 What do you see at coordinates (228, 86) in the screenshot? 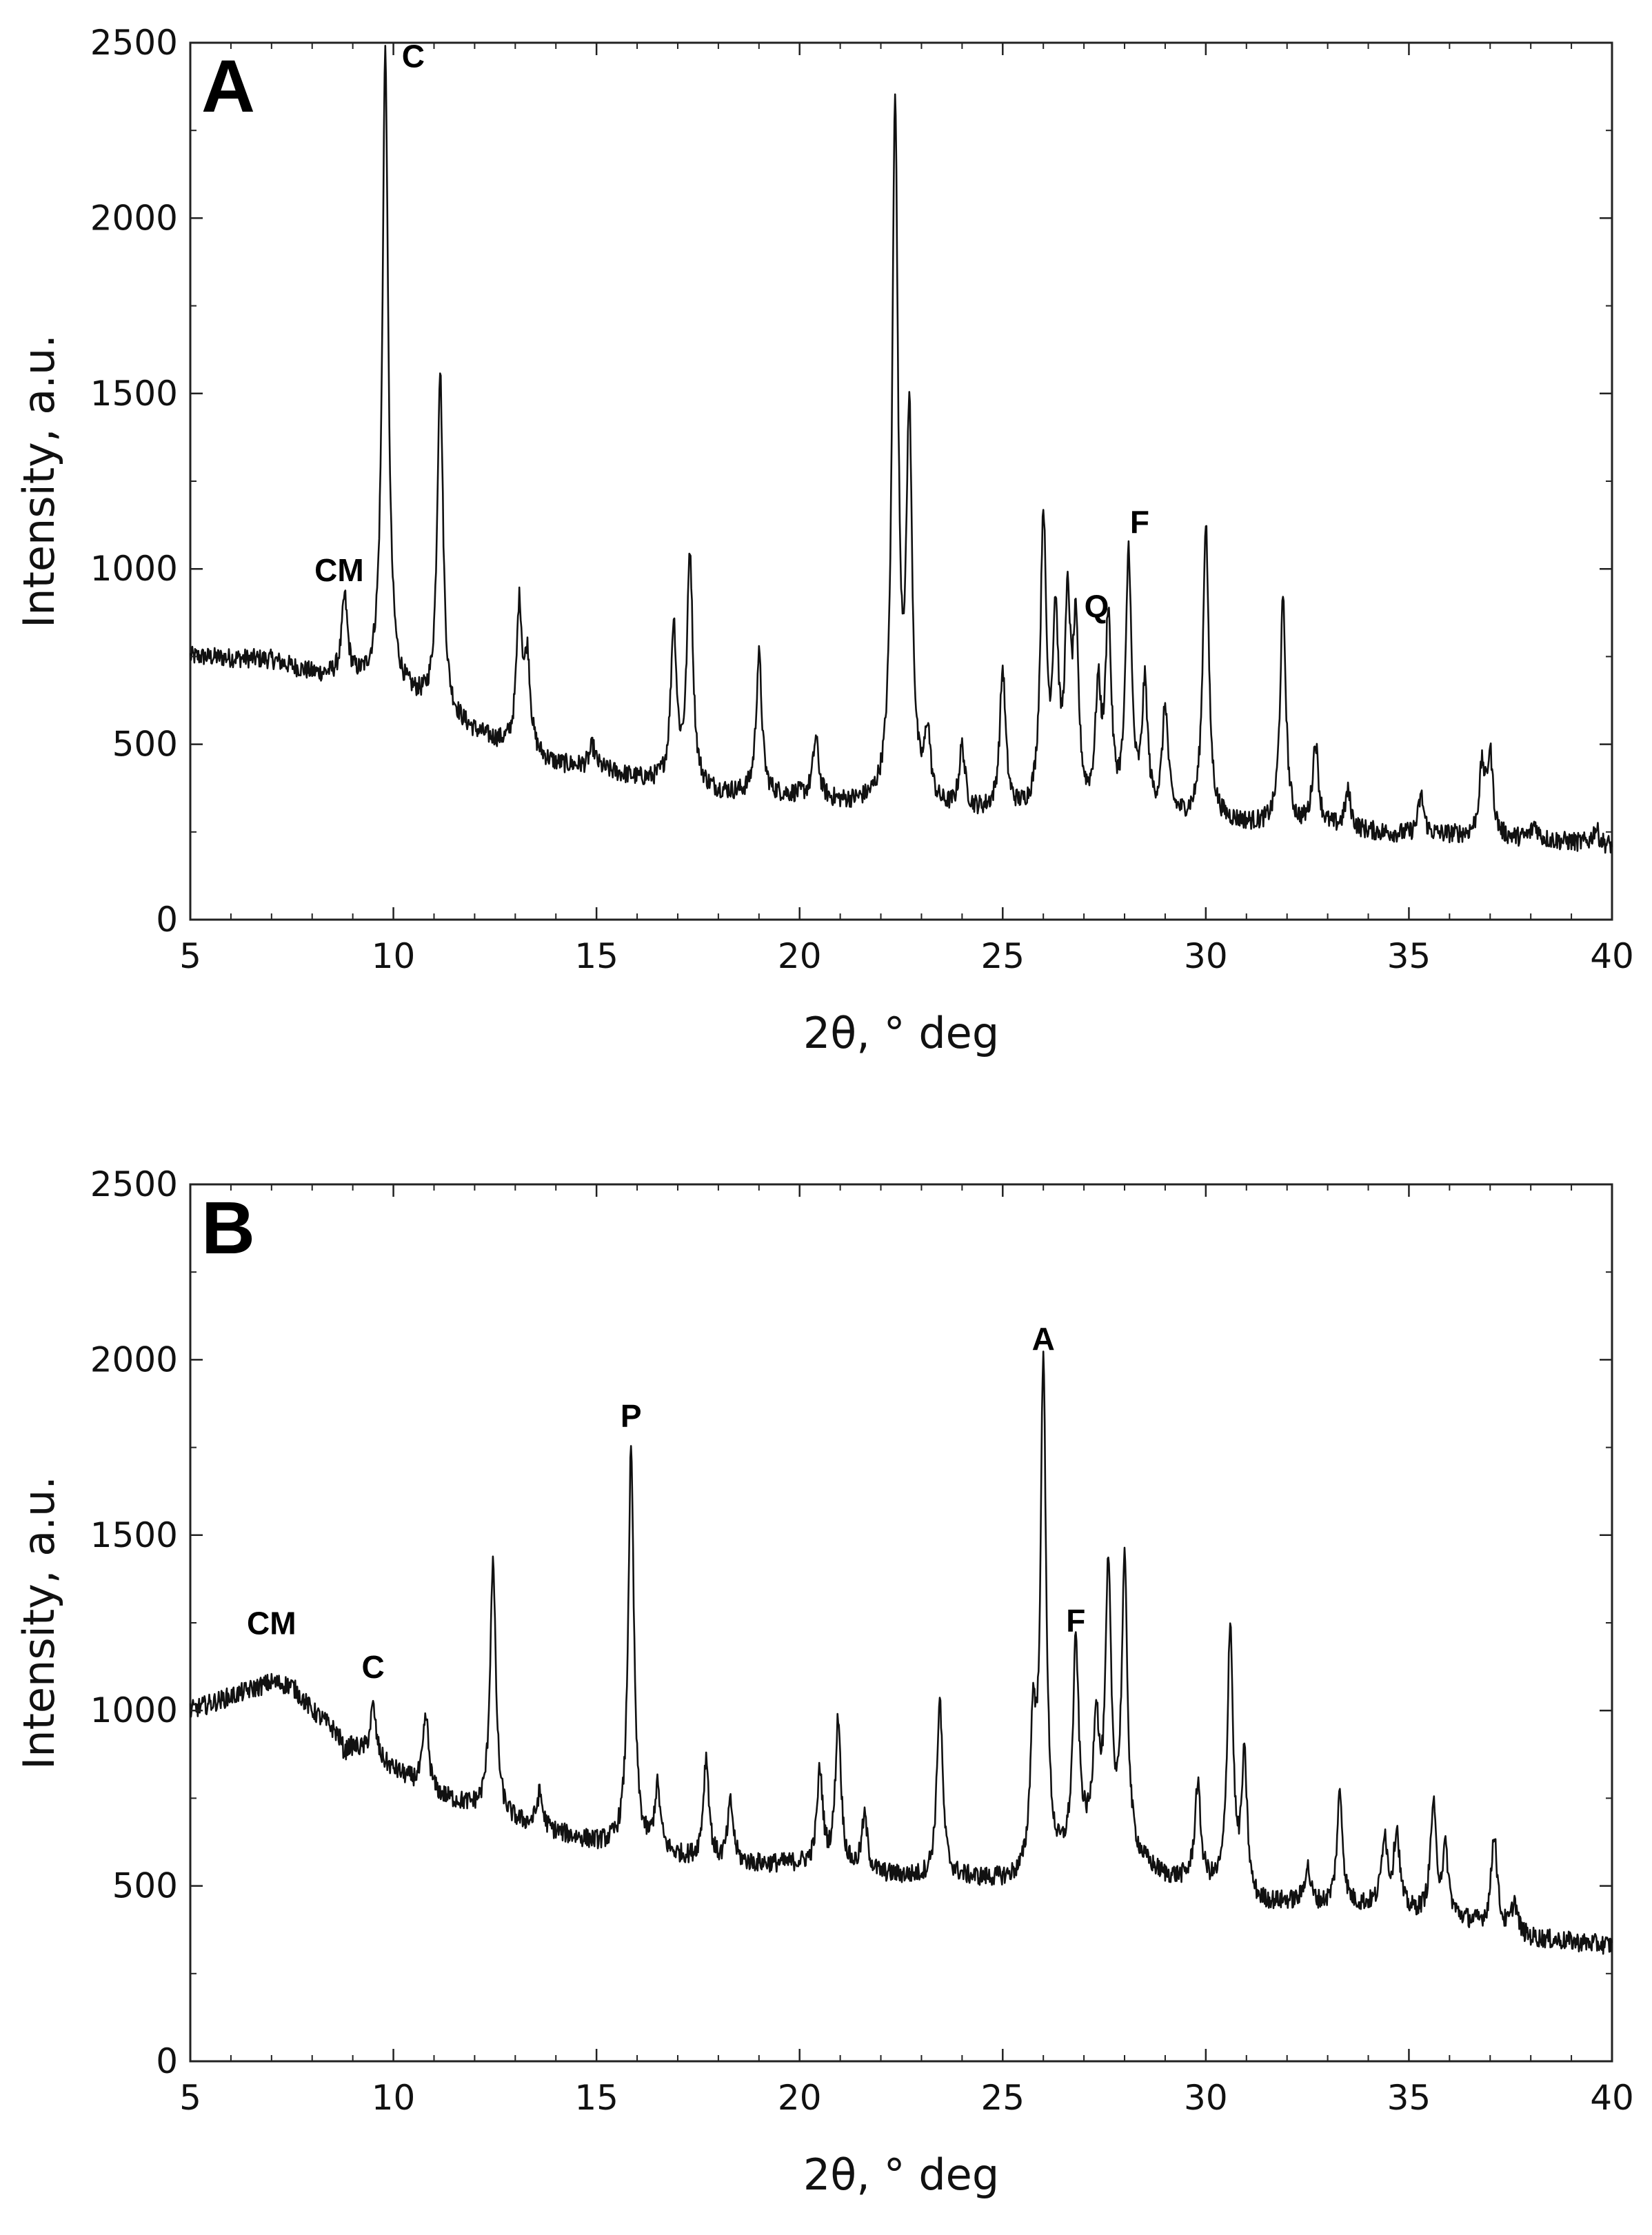
I see `panel-label: A` at bounding box center [228, 86].